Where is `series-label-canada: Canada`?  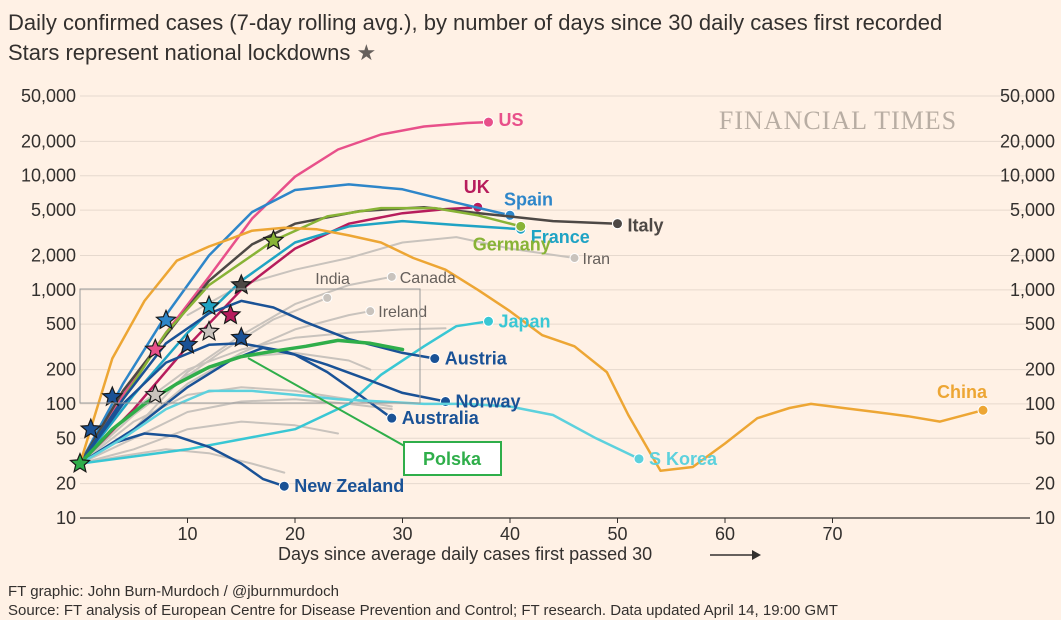 series-label-canada: Canada is located at coordinates (428, 278).